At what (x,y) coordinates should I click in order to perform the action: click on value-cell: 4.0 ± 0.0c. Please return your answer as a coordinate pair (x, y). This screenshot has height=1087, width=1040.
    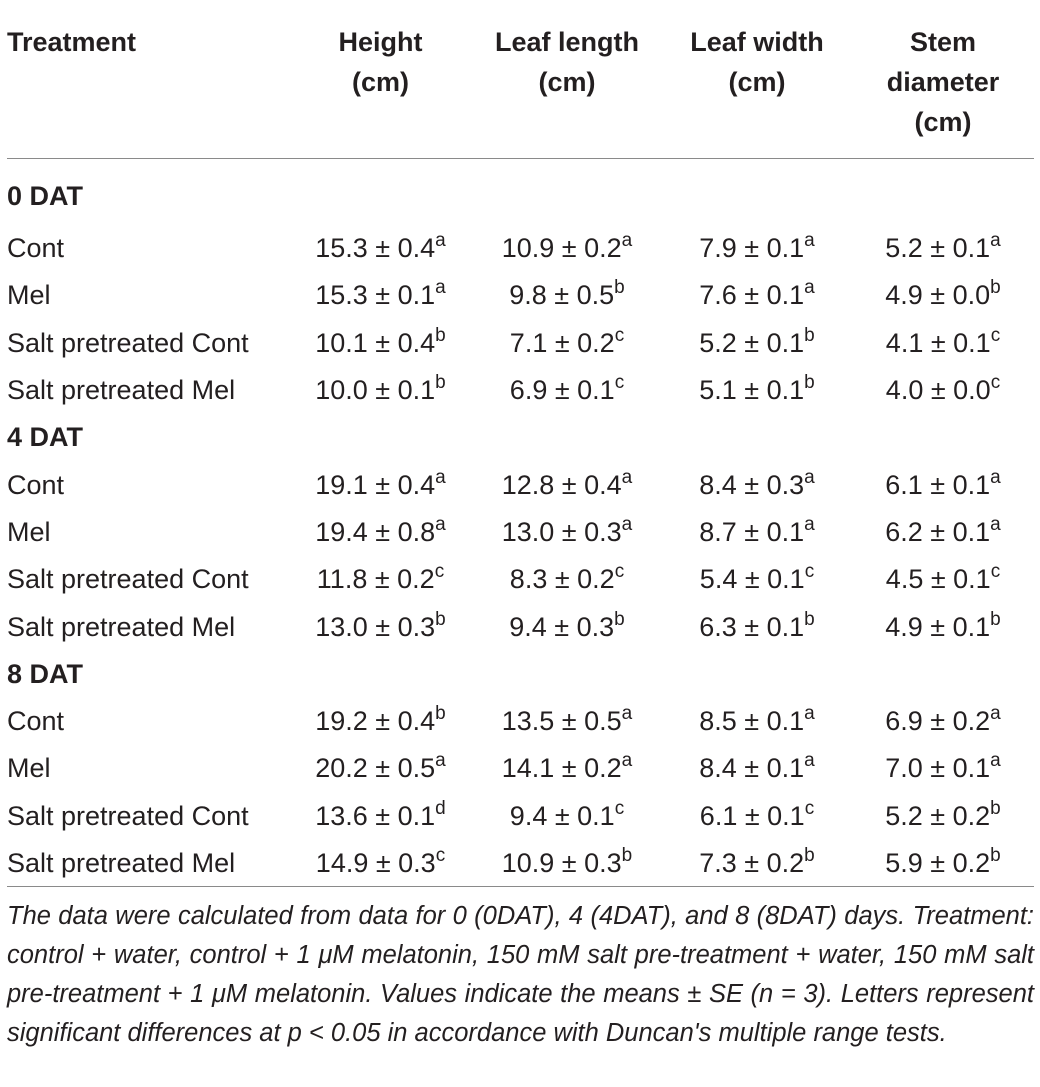
    Looking at the image, I should click on (943, 390).